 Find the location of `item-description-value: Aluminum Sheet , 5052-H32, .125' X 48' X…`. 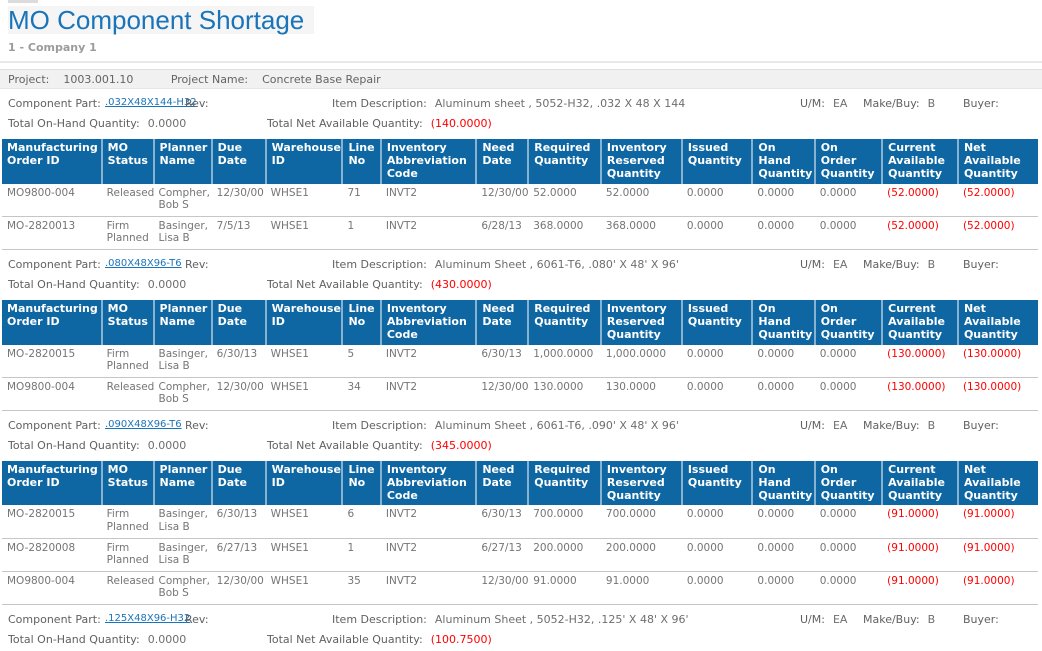

item-description-value: Aluminum Sheet , 5052-H32, .125' X 48' X… is located at coordinates (561, 619).